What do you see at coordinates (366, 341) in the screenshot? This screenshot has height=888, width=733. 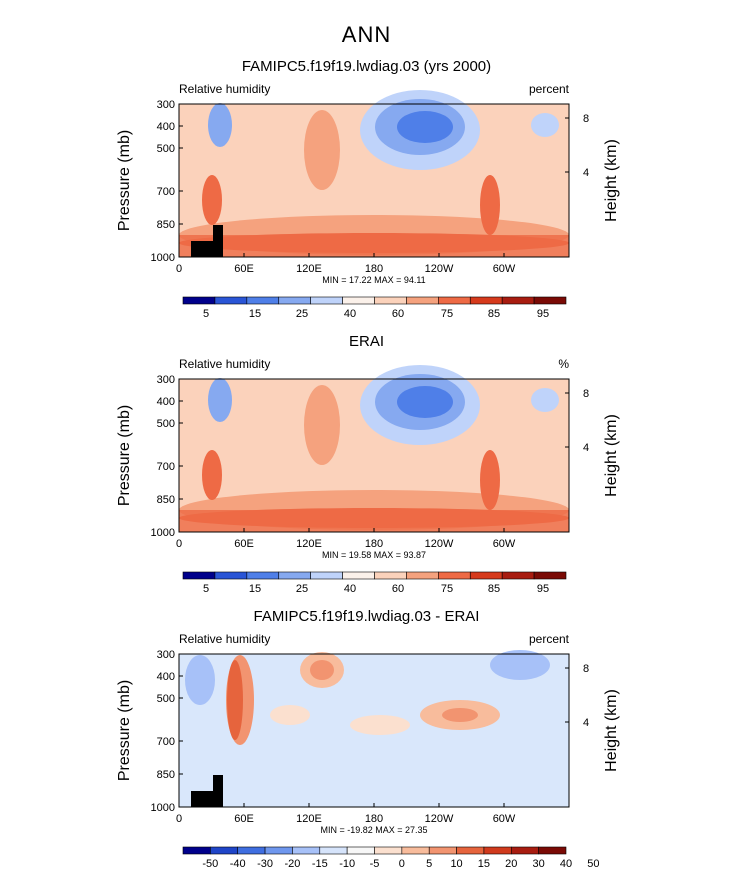 I see `chart-title: ERAI` at bounding box center [366, 341].